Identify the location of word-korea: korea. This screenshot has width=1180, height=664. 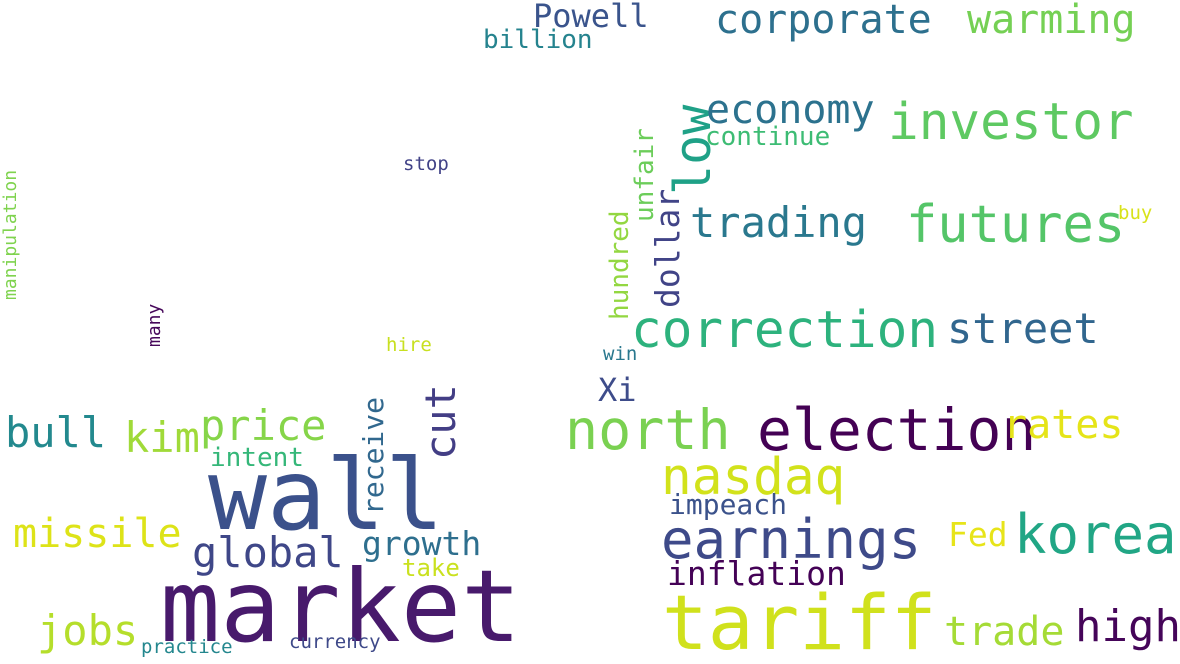
(1095, 534).